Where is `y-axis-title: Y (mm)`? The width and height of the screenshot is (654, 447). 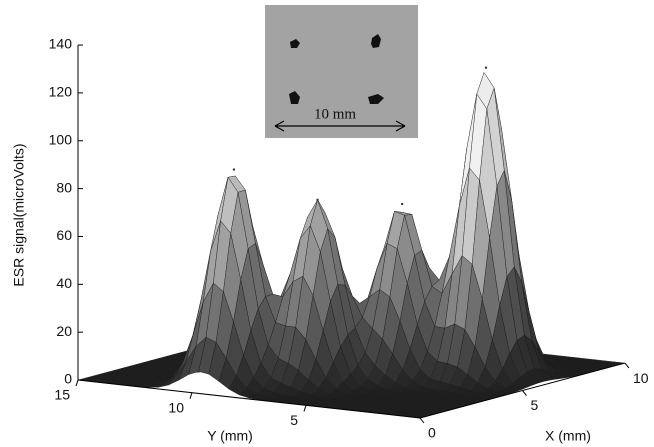
y-axis-title: Y (mm) is located at coordinates (230, 436).